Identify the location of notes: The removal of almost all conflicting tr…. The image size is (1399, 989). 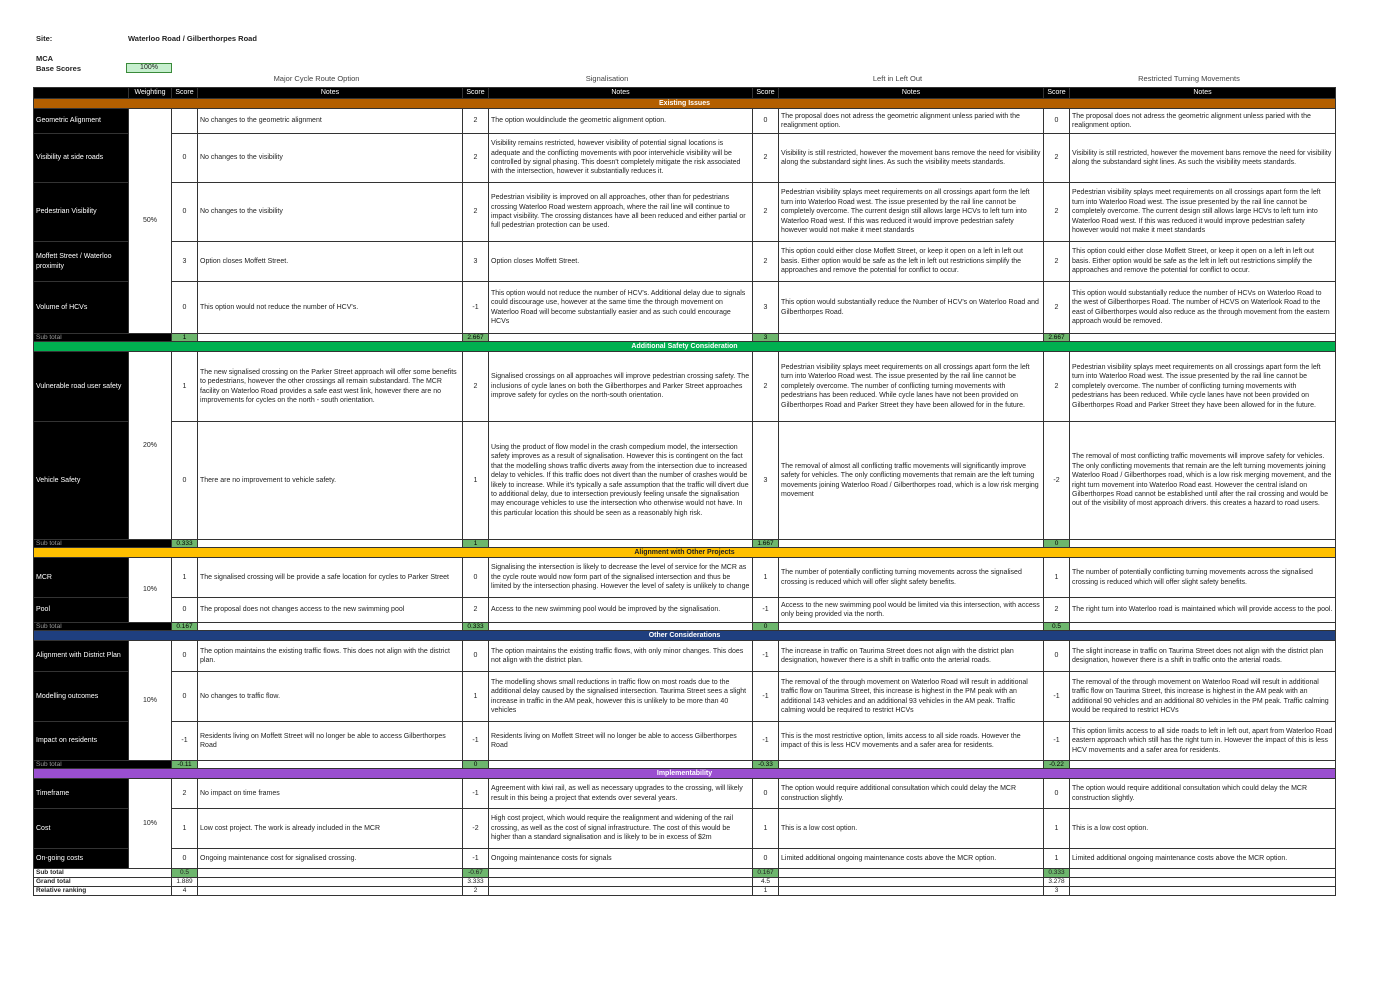
(911, 480).